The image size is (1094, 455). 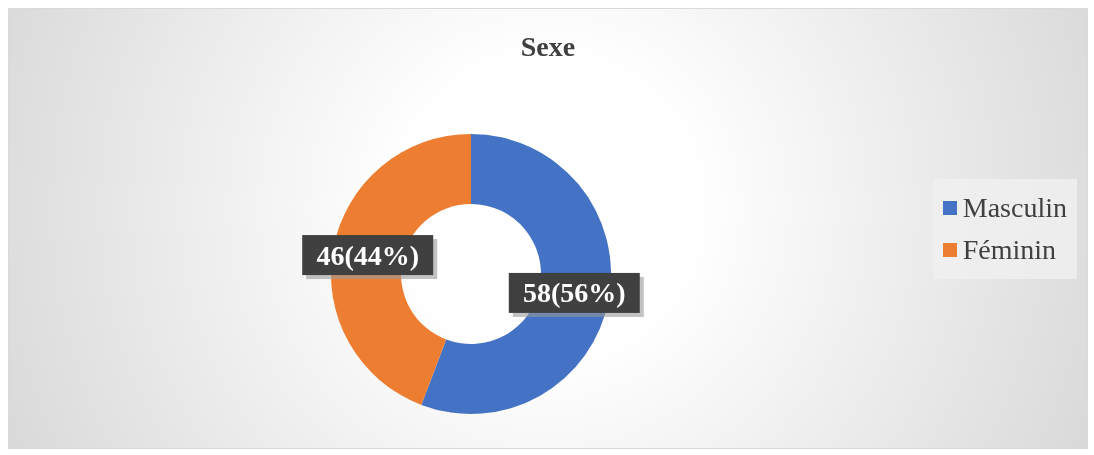 I want to click on data-label: 46(44%), so click(x=368, y=255).